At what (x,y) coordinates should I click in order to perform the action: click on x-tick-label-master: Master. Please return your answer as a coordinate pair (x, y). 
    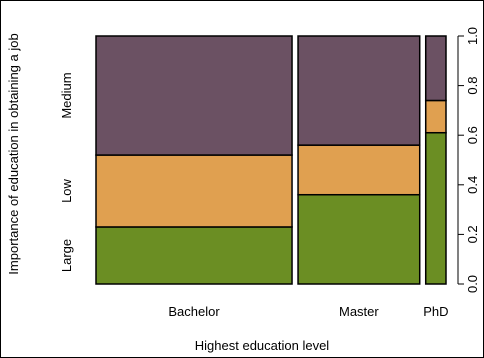
    Looking at the image, I should click on (359, 311).